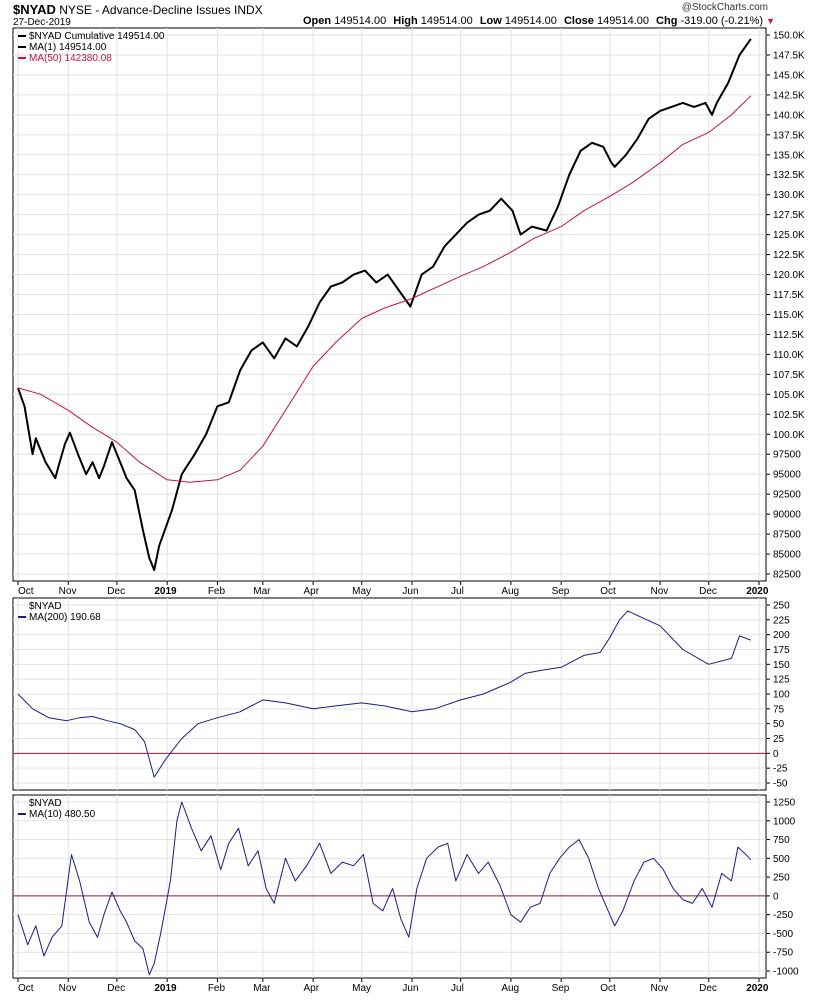 The height and width of the screenshot is (1000, 820). I want to click on x-tick-label: Aug, so click(510, 591).